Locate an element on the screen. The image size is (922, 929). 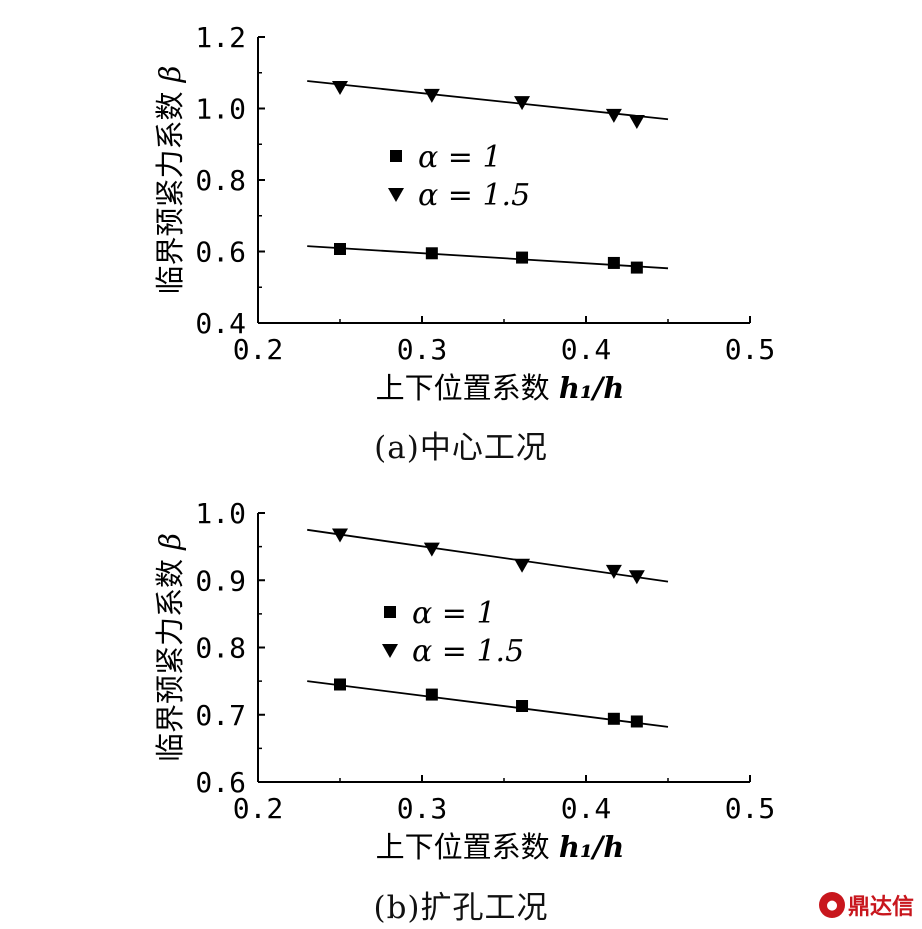
watermark-text: 鼎达信 is located at coordinates (880, 907).